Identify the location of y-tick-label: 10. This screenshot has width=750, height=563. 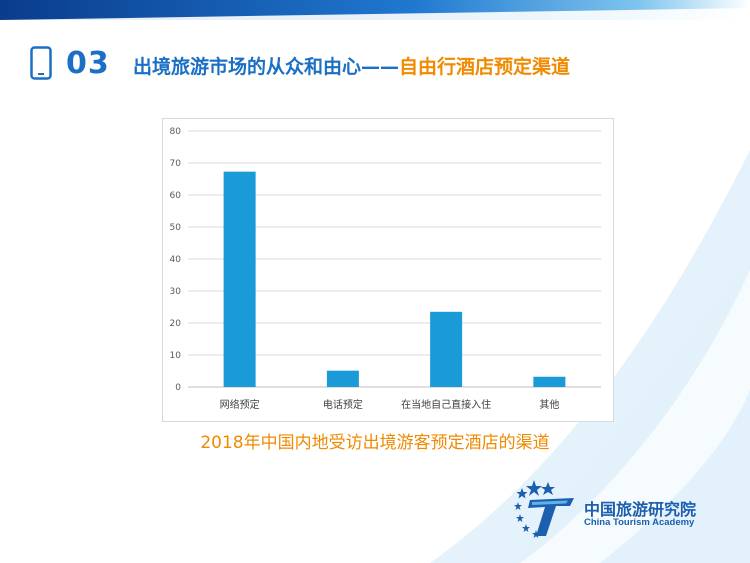
(176, 356).